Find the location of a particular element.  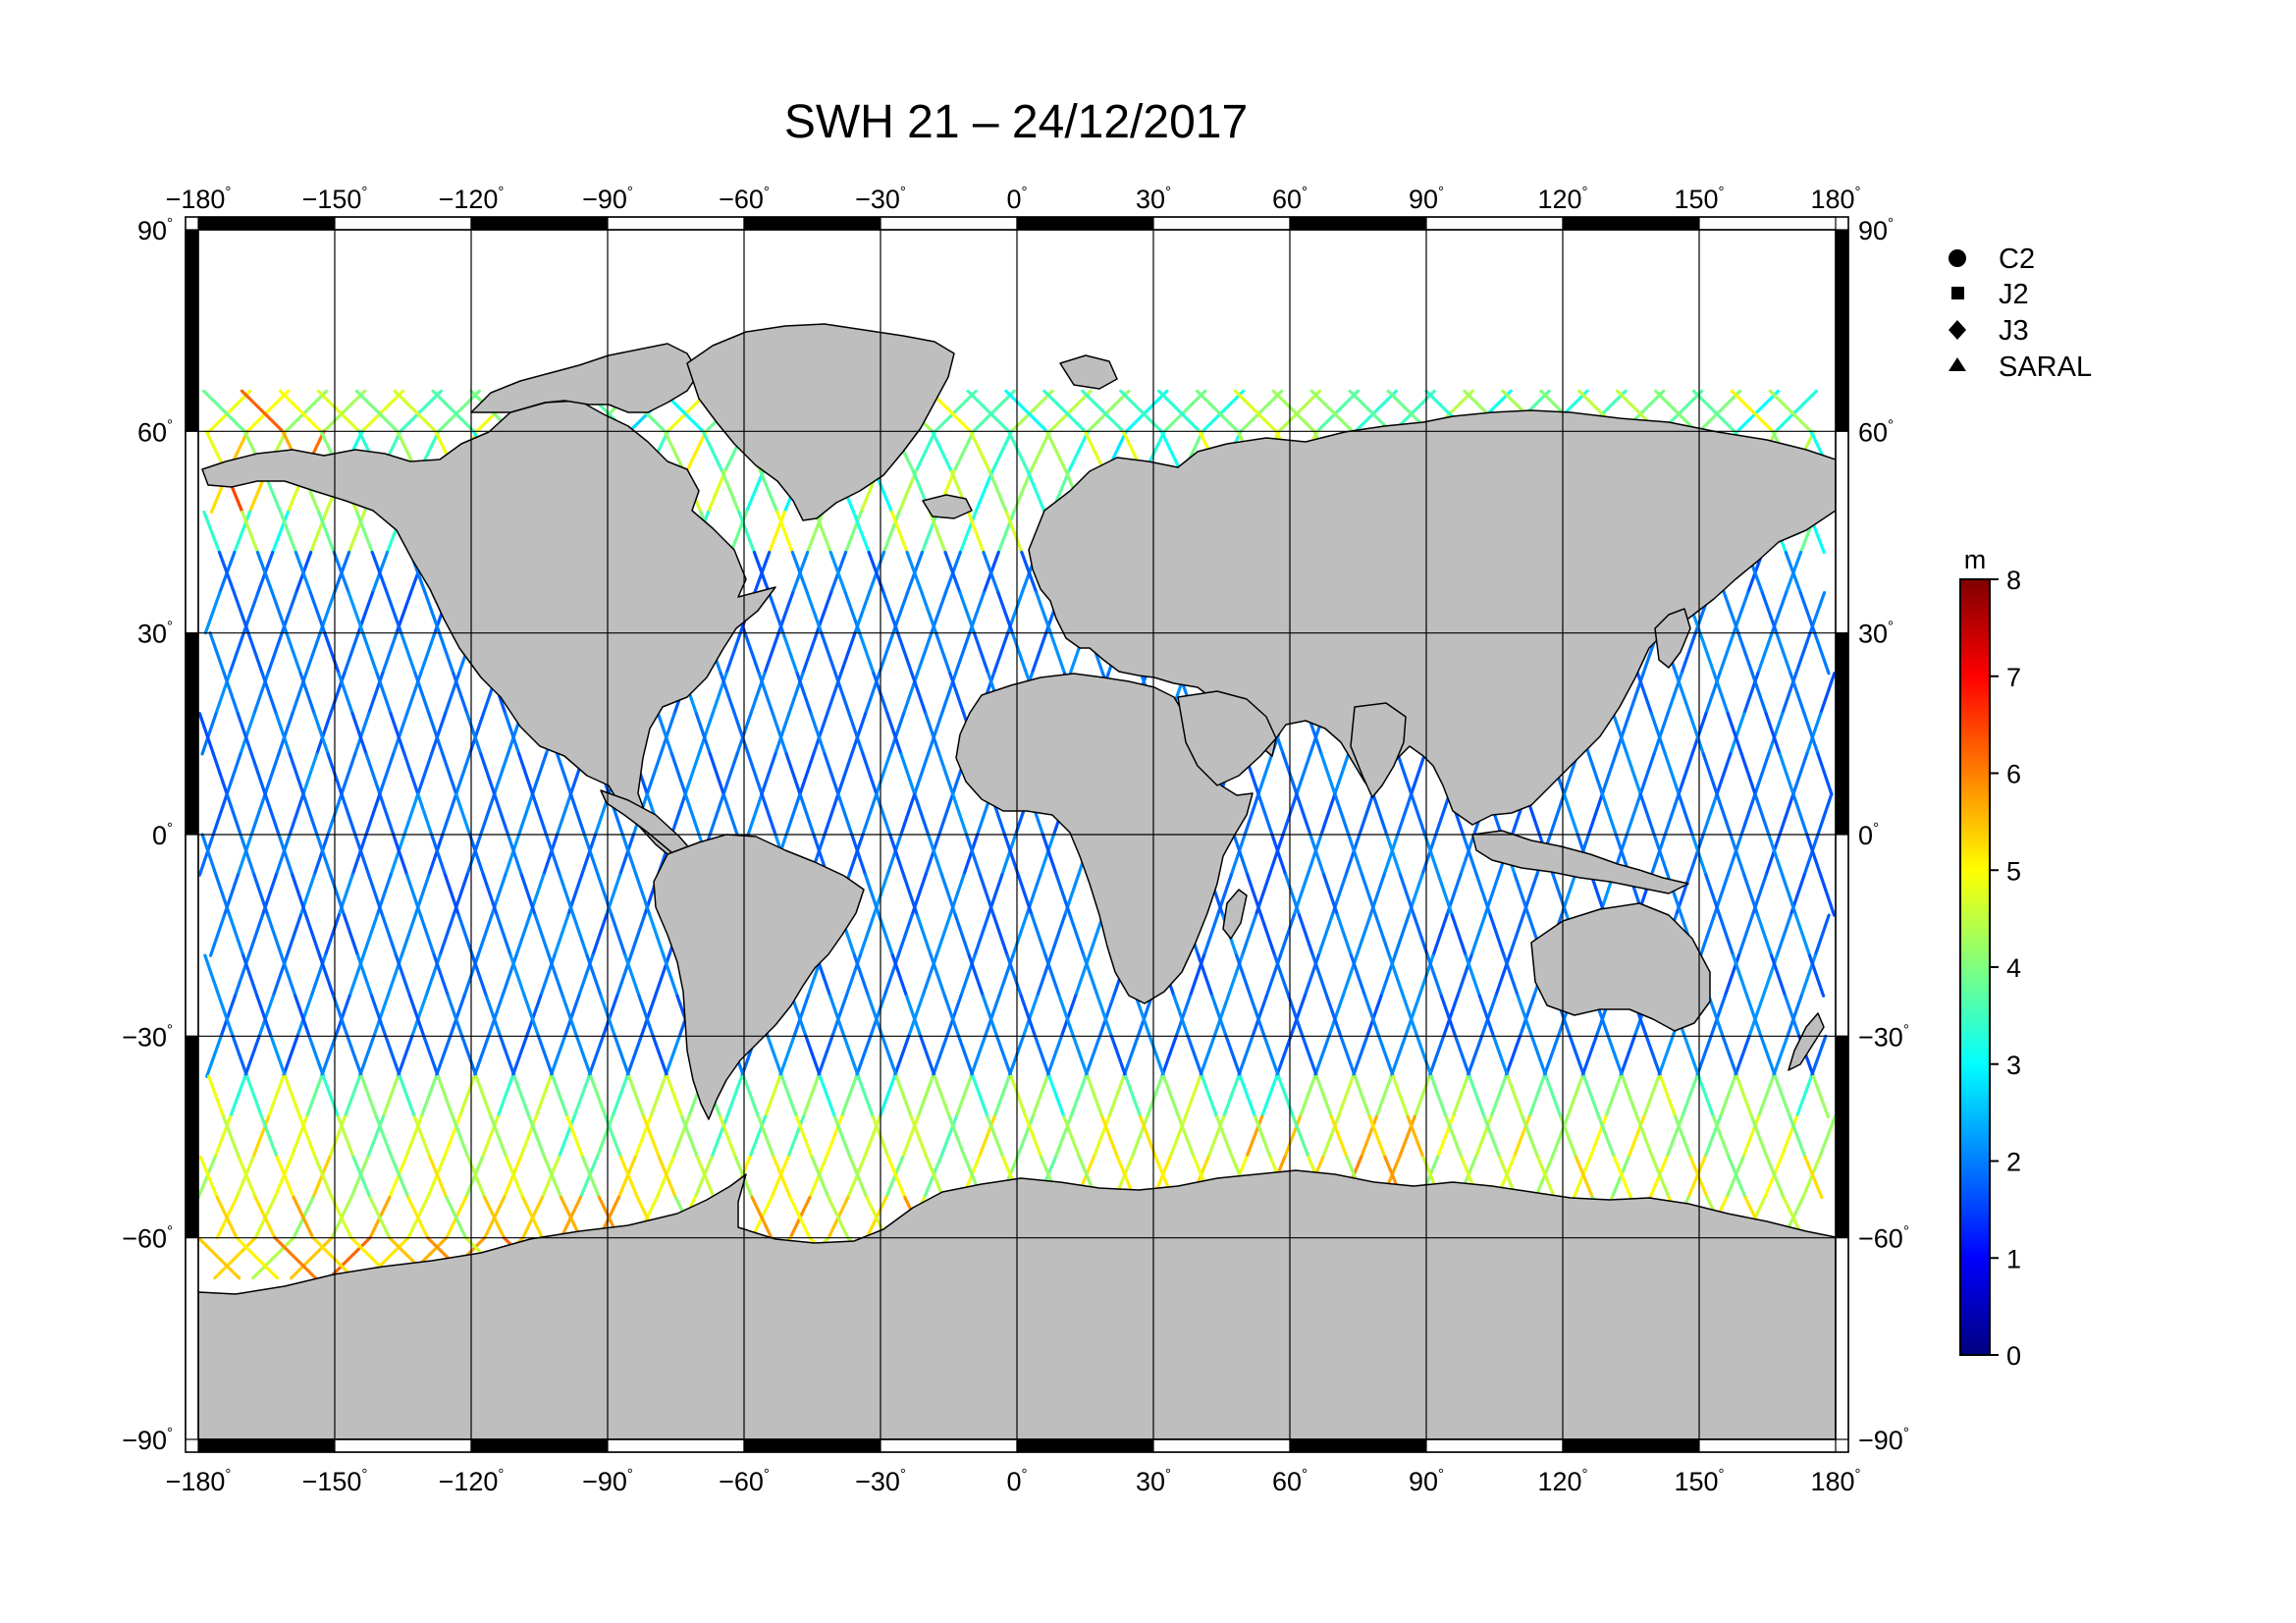

frame-segment-left is located at coordinates (192, 532).